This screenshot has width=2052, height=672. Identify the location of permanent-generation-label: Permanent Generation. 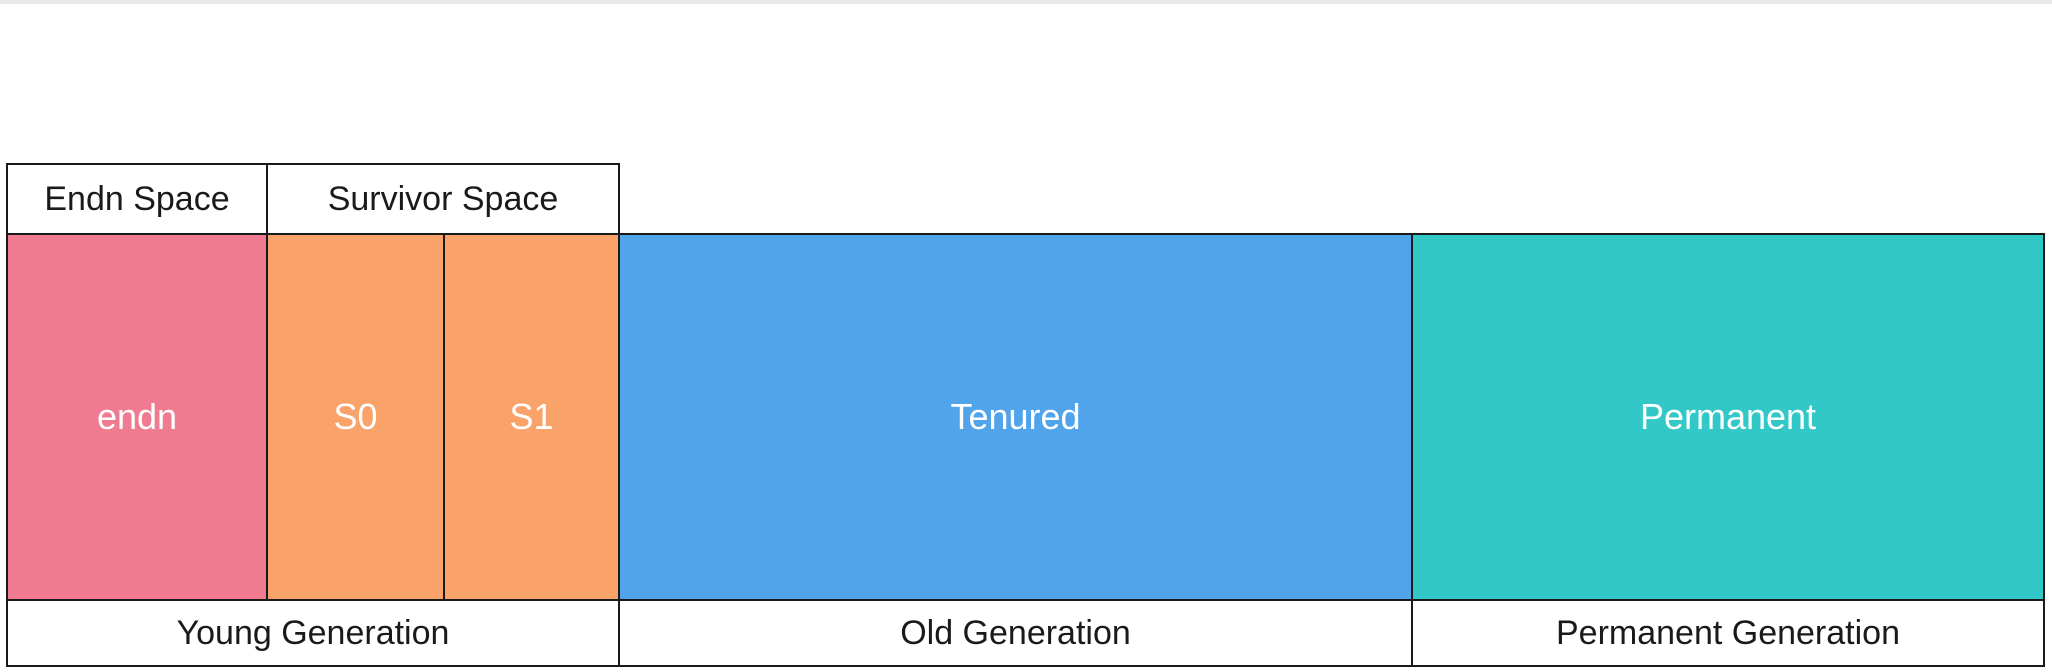
(1728, 632).